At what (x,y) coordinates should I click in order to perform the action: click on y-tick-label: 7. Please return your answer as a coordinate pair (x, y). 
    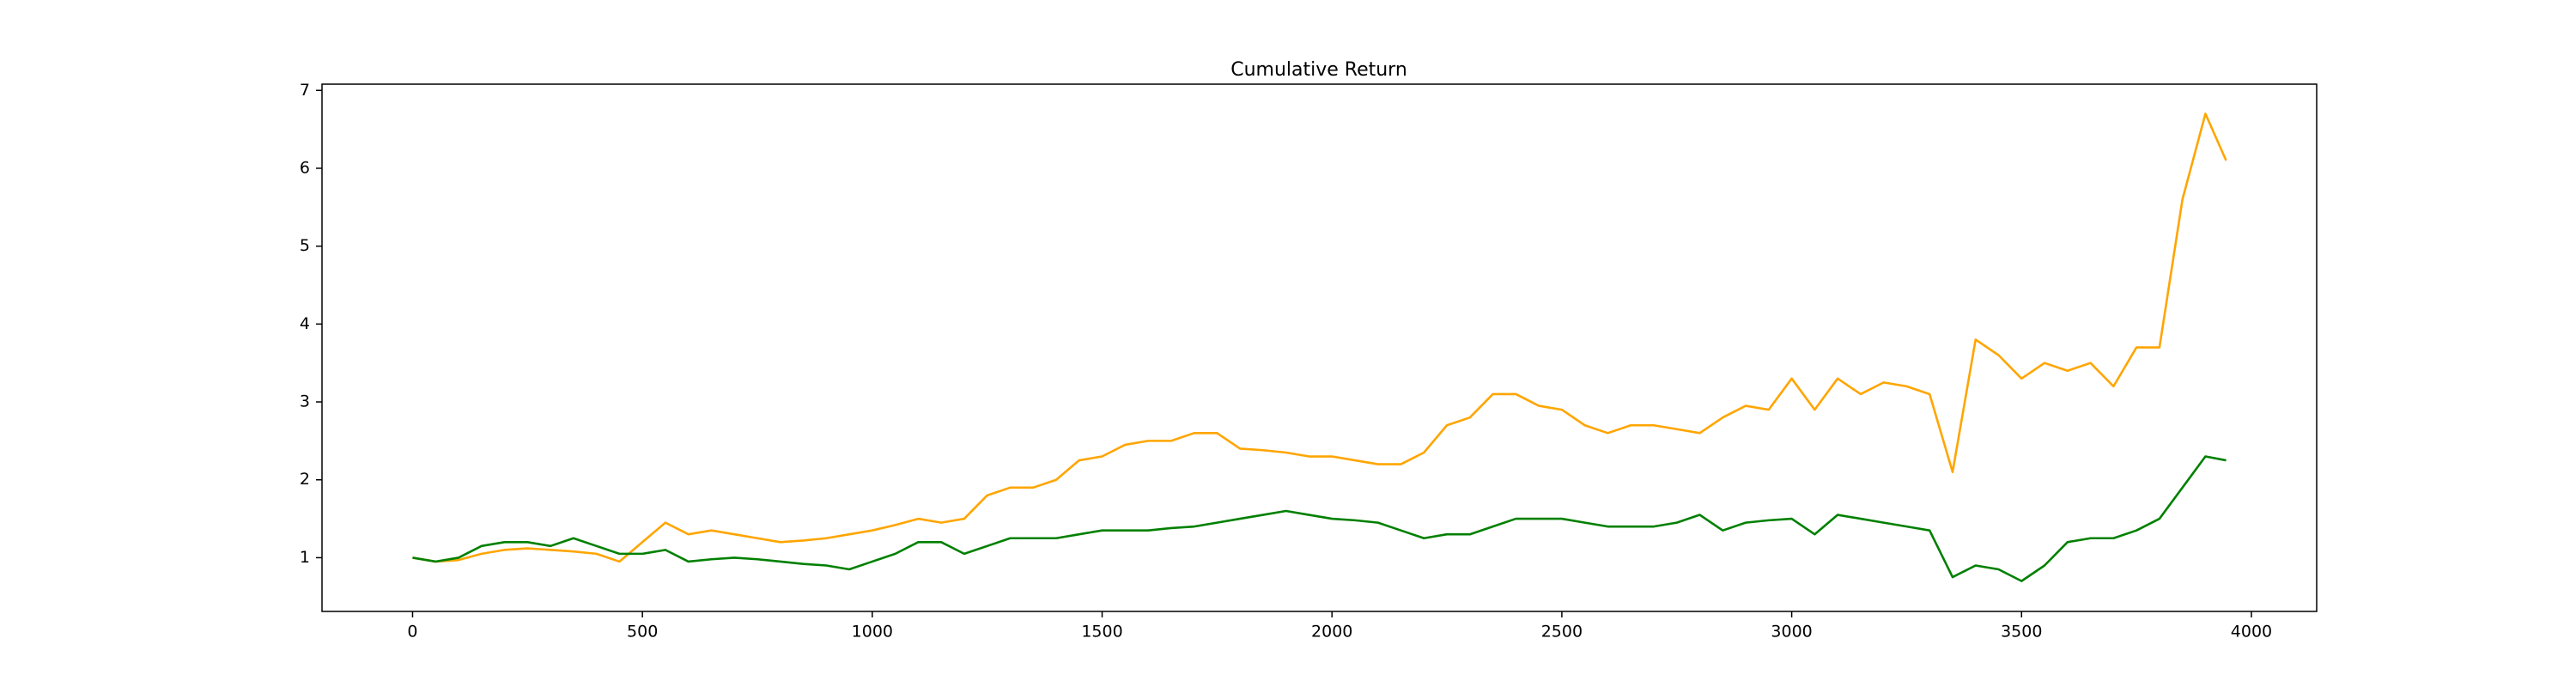
    Looking at the image, I should click on (305, 90).